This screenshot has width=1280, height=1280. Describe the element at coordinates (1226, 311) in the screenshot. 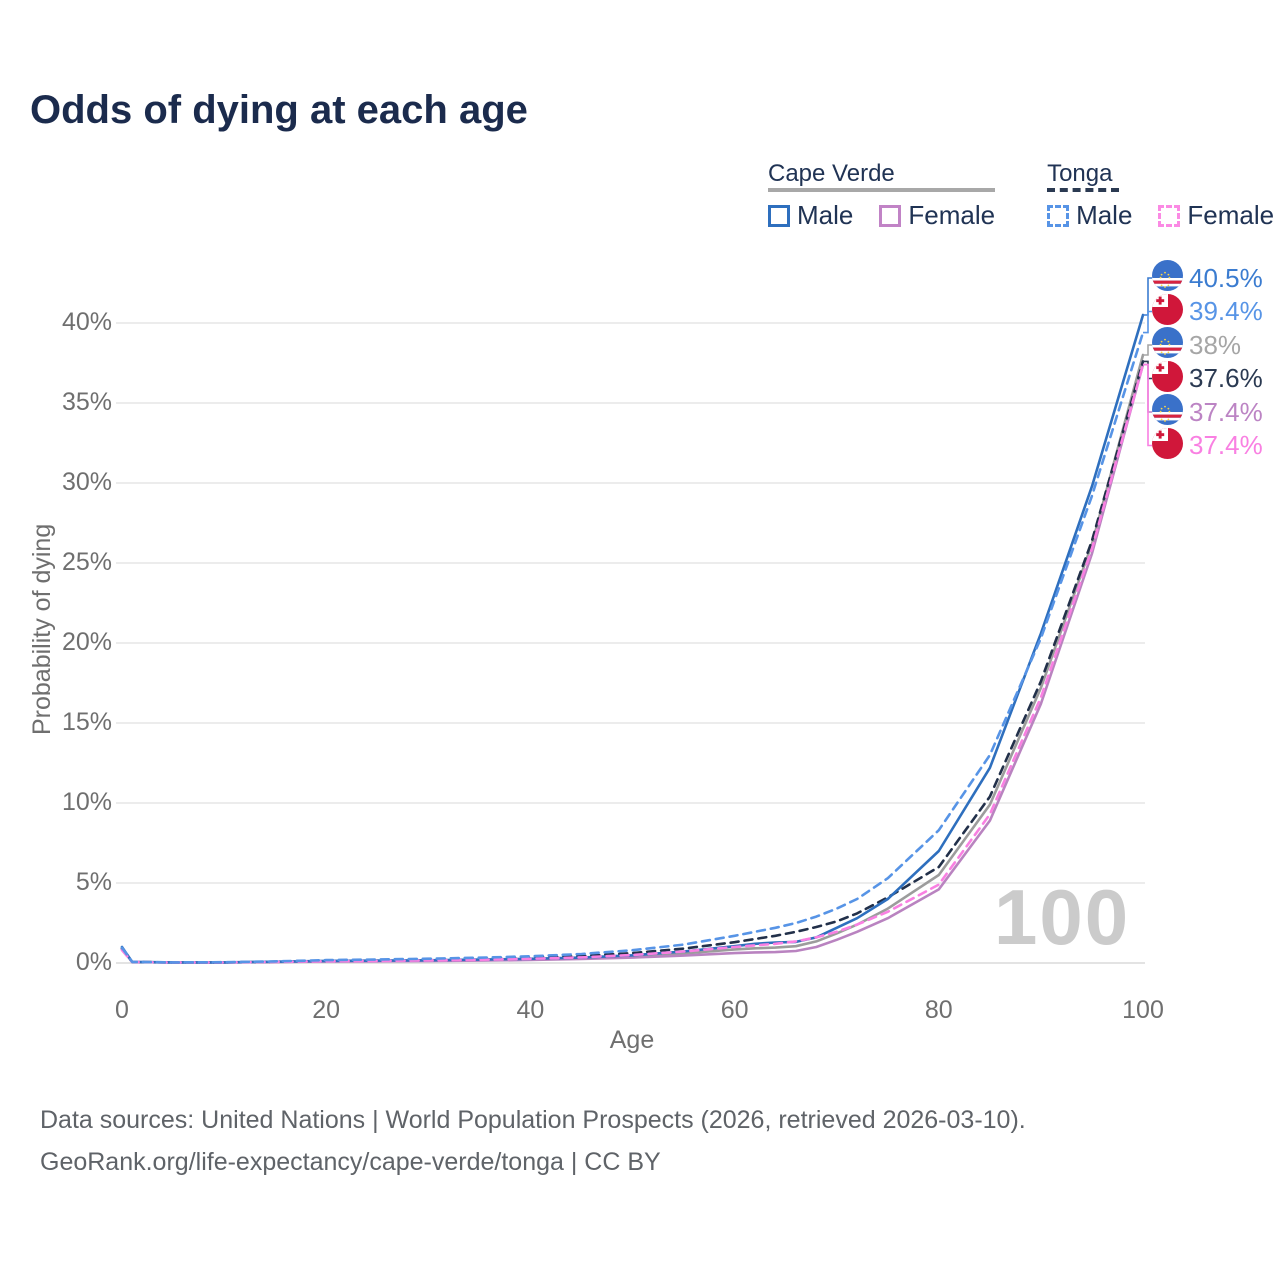

I see `end-label-value: 39.4%` at that location.